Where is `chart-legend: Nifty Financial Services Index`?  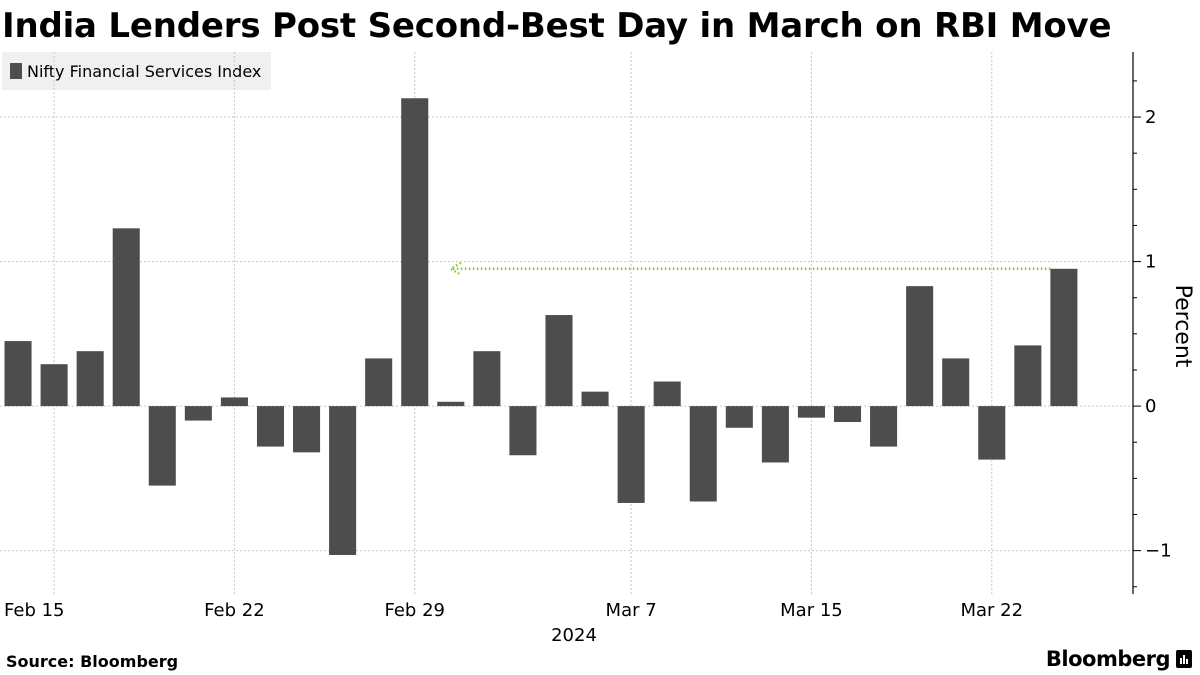 chart-legend: Nifty Financial Services Index is located at coordinates (137, 71).